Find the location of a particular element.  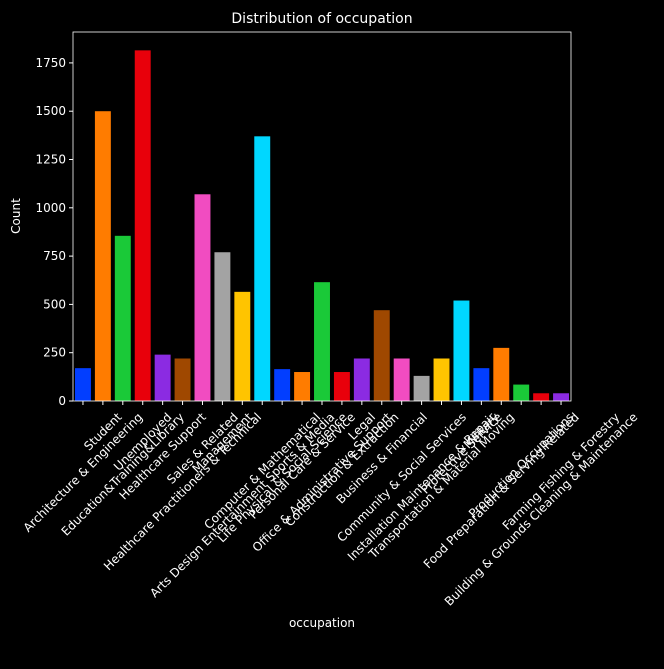

x-axis-label: occupation is located at coordinates (322, 623).